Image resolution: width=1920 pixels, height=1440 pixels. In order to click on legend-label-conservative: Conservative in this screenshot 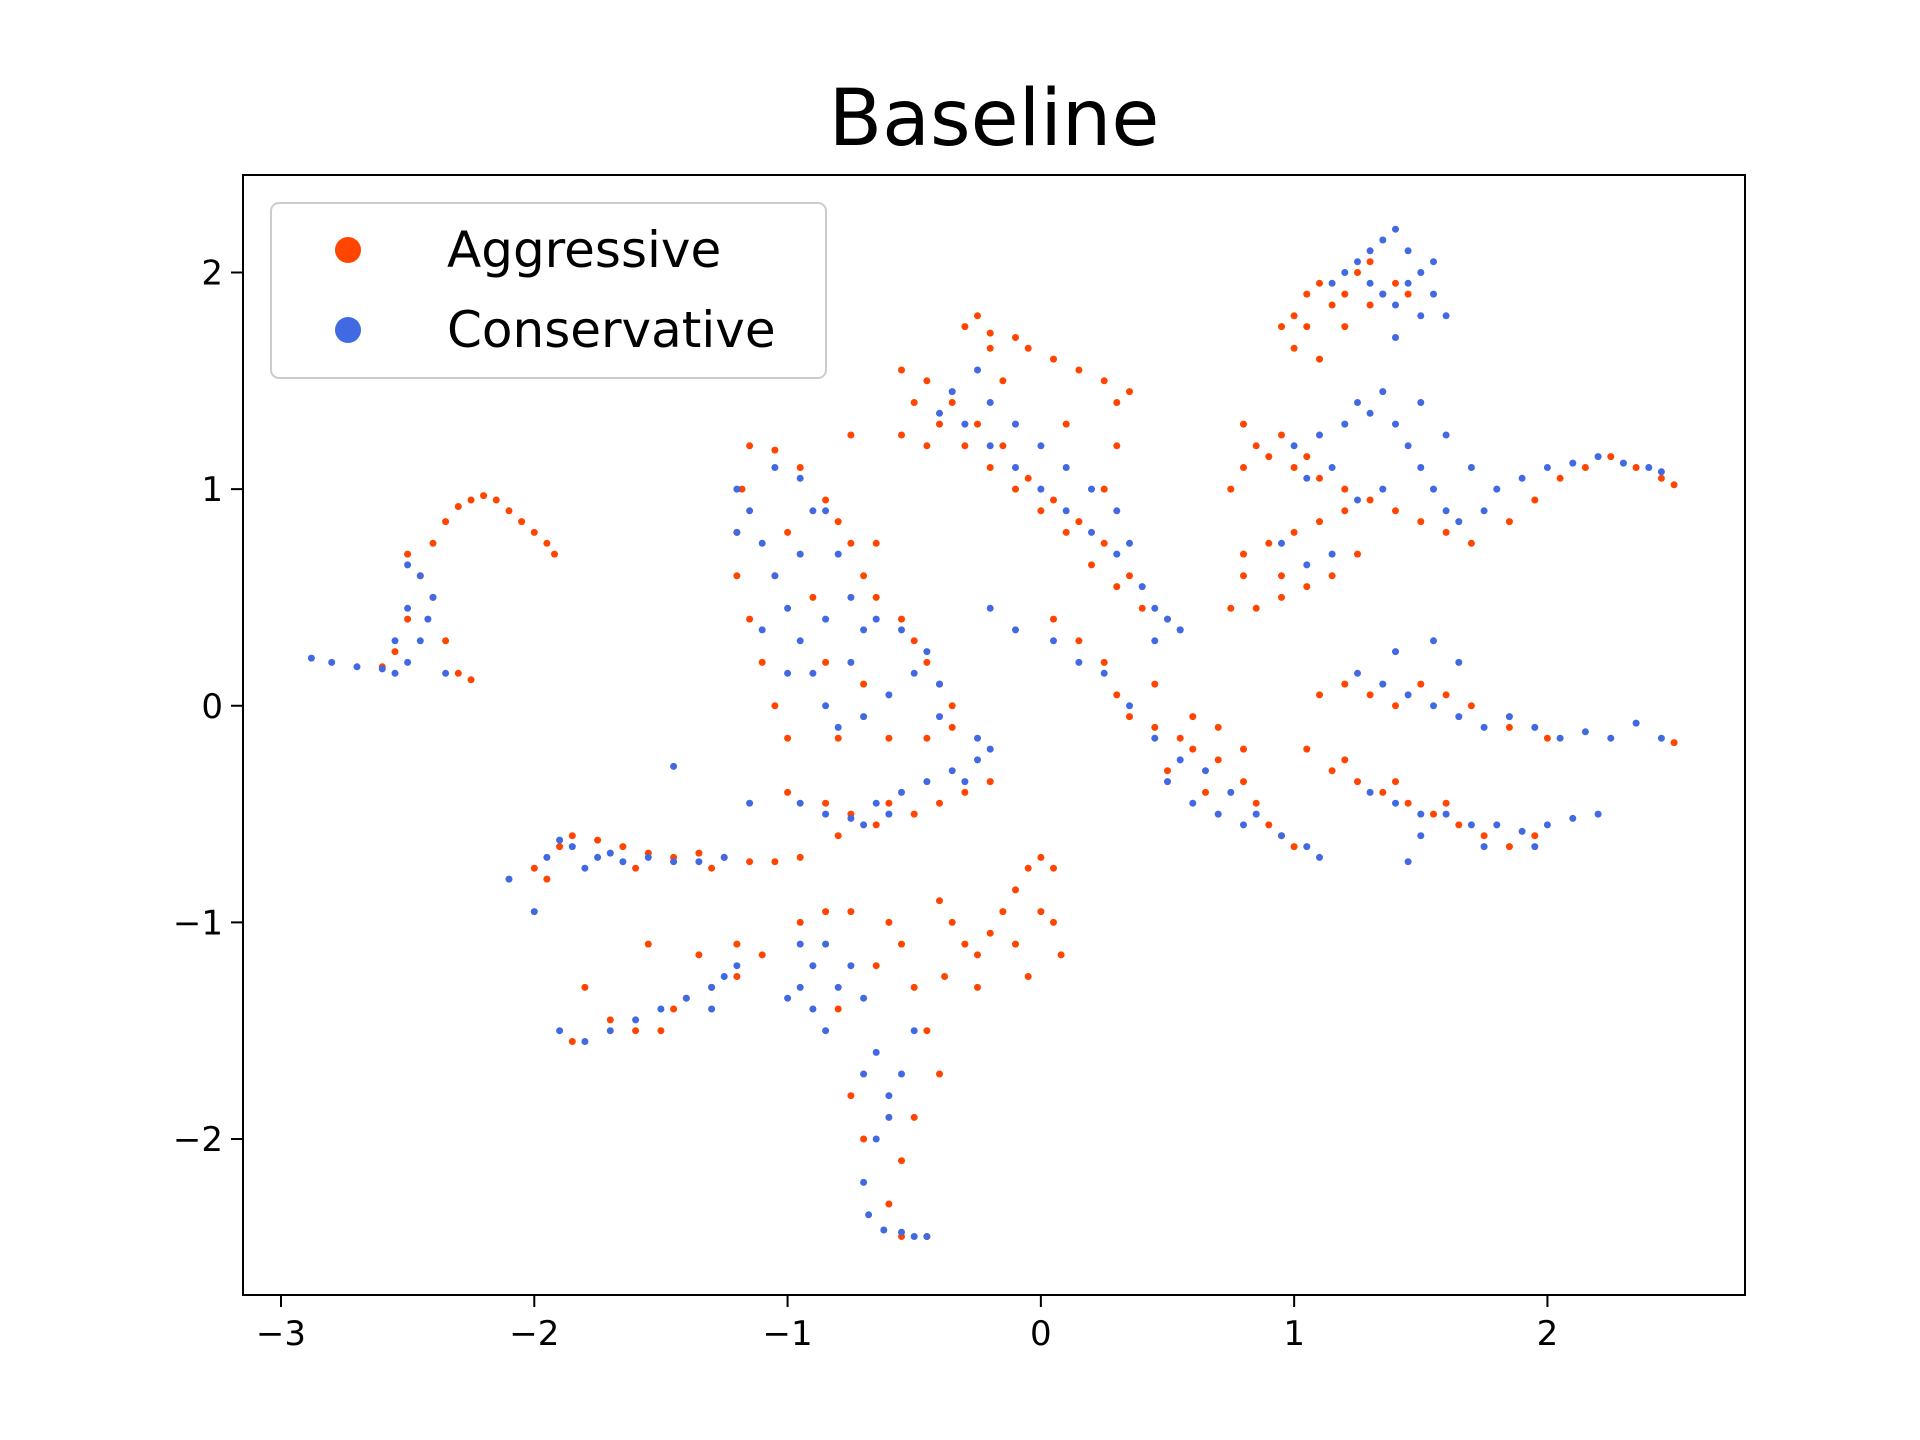, I will do `click(611, 330)`.